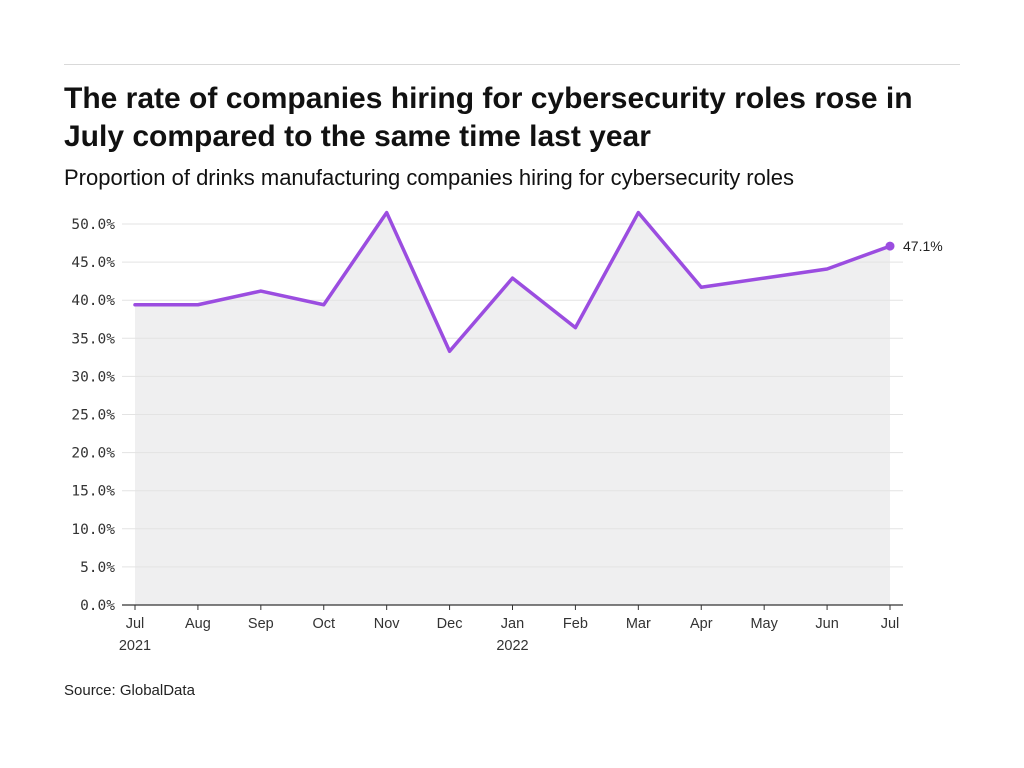 This screenshot has height=768, width=1024. Describe the element at coordinates (198, 624) in the screenshot. I see `x-tick-label: Aug` at that location.